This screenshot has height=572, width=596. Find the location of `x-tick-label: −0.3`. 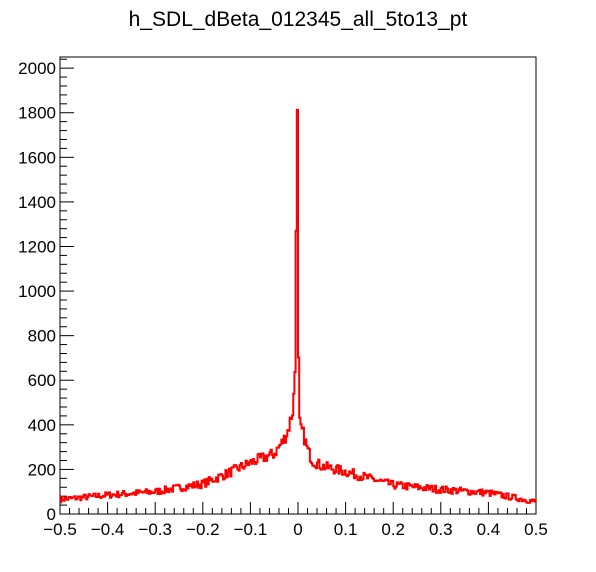

x-tick-label: −0.3 is located at coordinates (155, 529).